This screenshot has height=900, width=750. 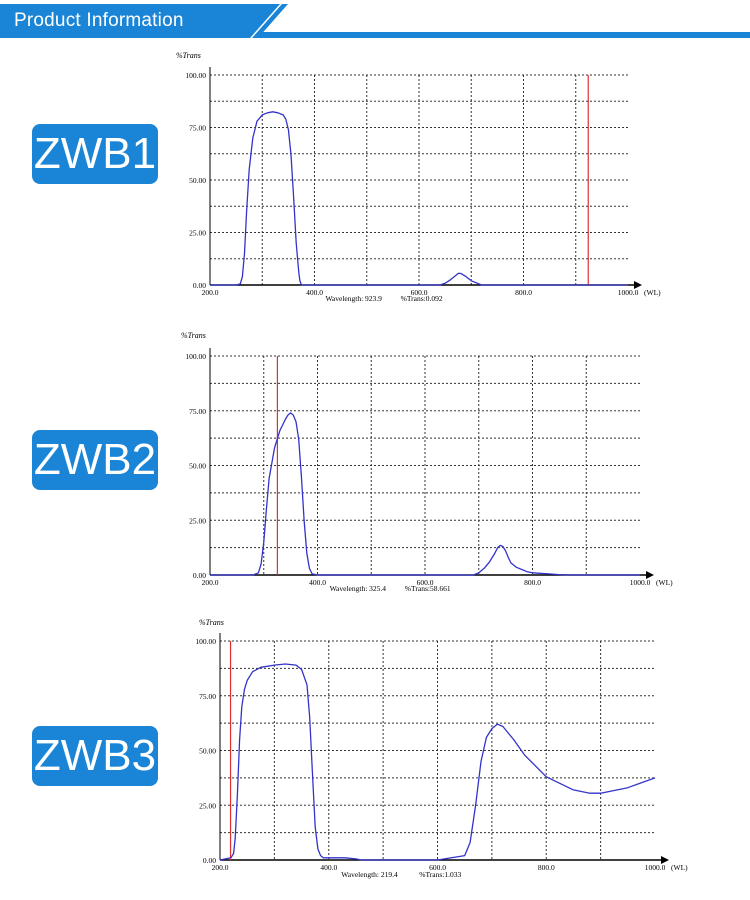 I want to click on chart-2-badge: ZWB2, so click(x=95, y=460).